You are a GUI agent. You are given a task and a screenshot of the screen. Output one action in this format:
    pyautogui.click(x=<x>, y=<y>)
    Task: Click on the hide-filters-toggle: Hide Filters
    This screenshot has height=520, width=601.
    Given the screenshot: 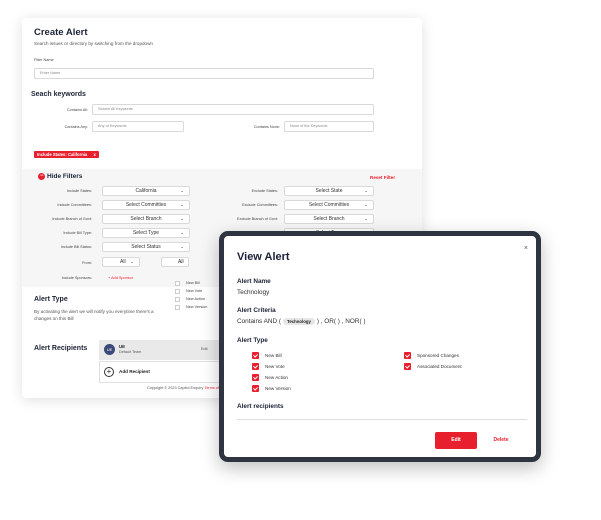 What is the action you would take?
    pyautogui.click(x=65, y=176)
    